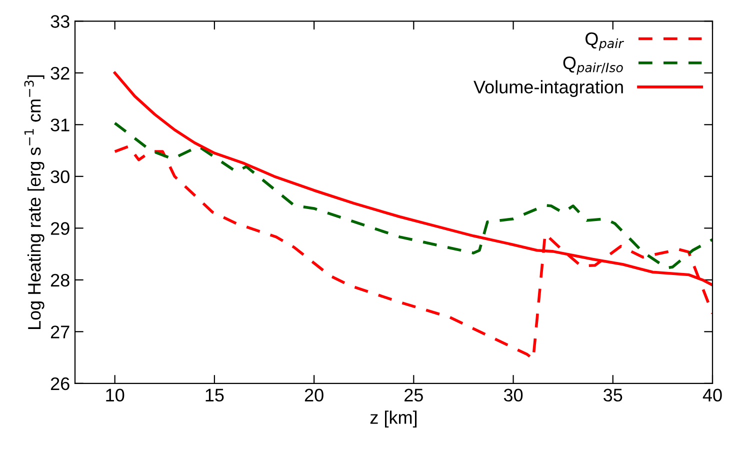 This screenshot has width=750, height=450. What do you see at coordinates (60, 383) in the screenshot?
I see `y-tick-label: 26` at bounding box center [60, 383].